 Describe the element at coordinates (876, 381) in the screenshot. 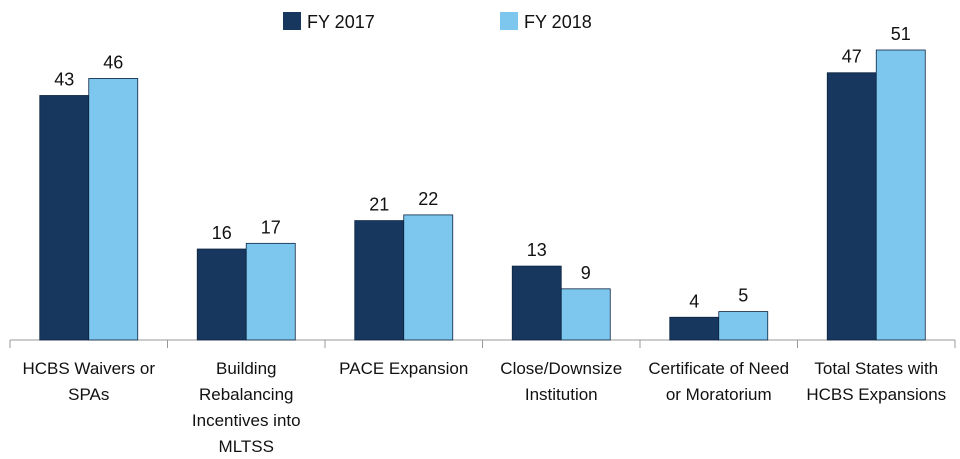

I see `category-label: Total States with HCBS Expansions` at that location.